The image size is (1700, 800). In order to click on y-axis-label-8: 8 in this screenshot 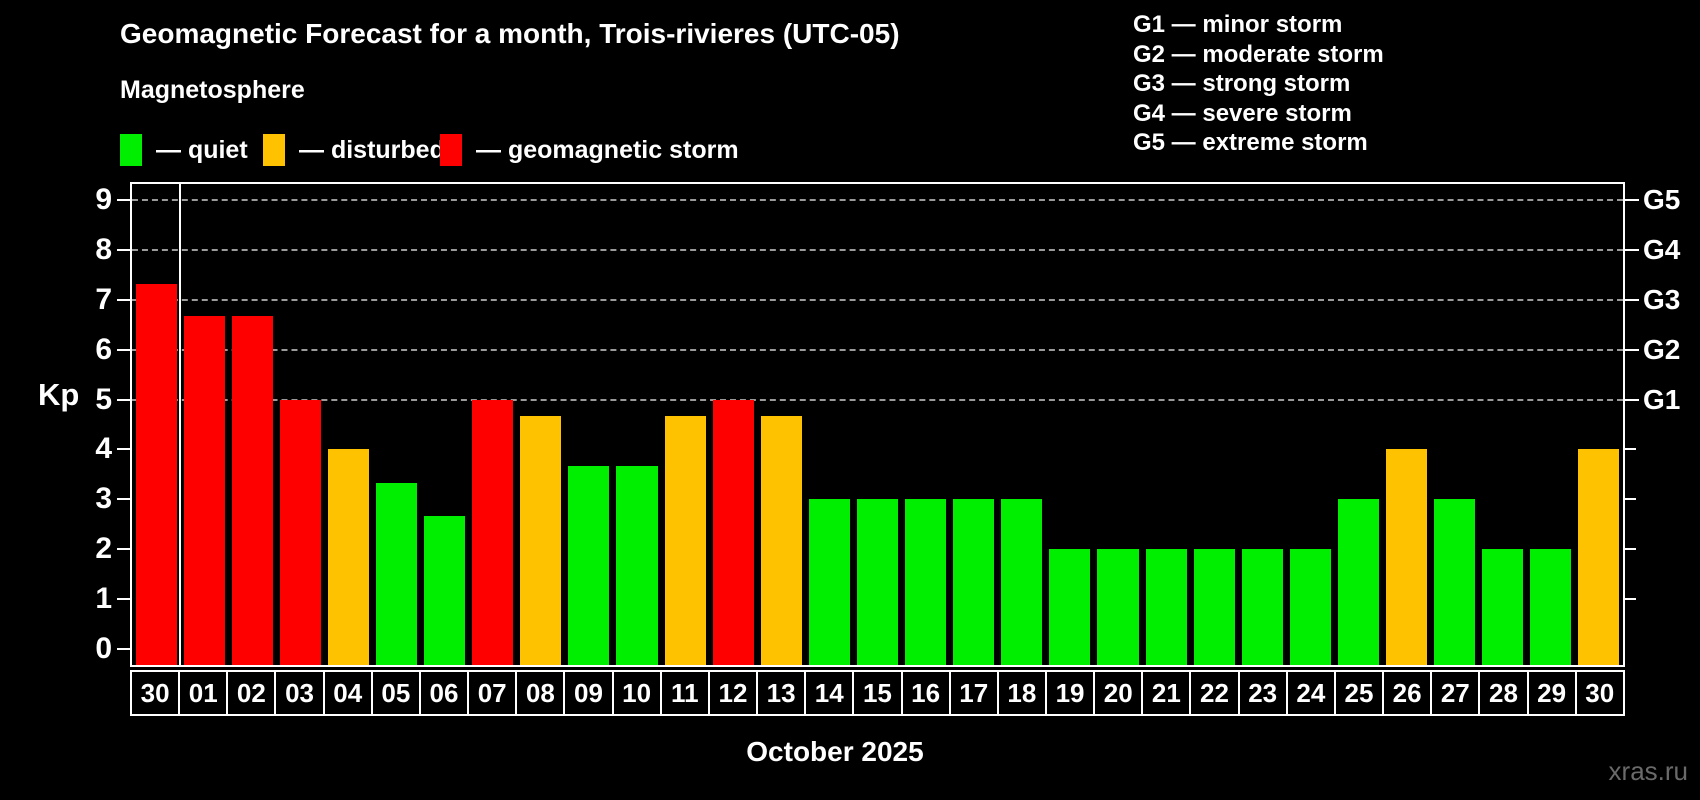, I will do `click(103, 250)`.